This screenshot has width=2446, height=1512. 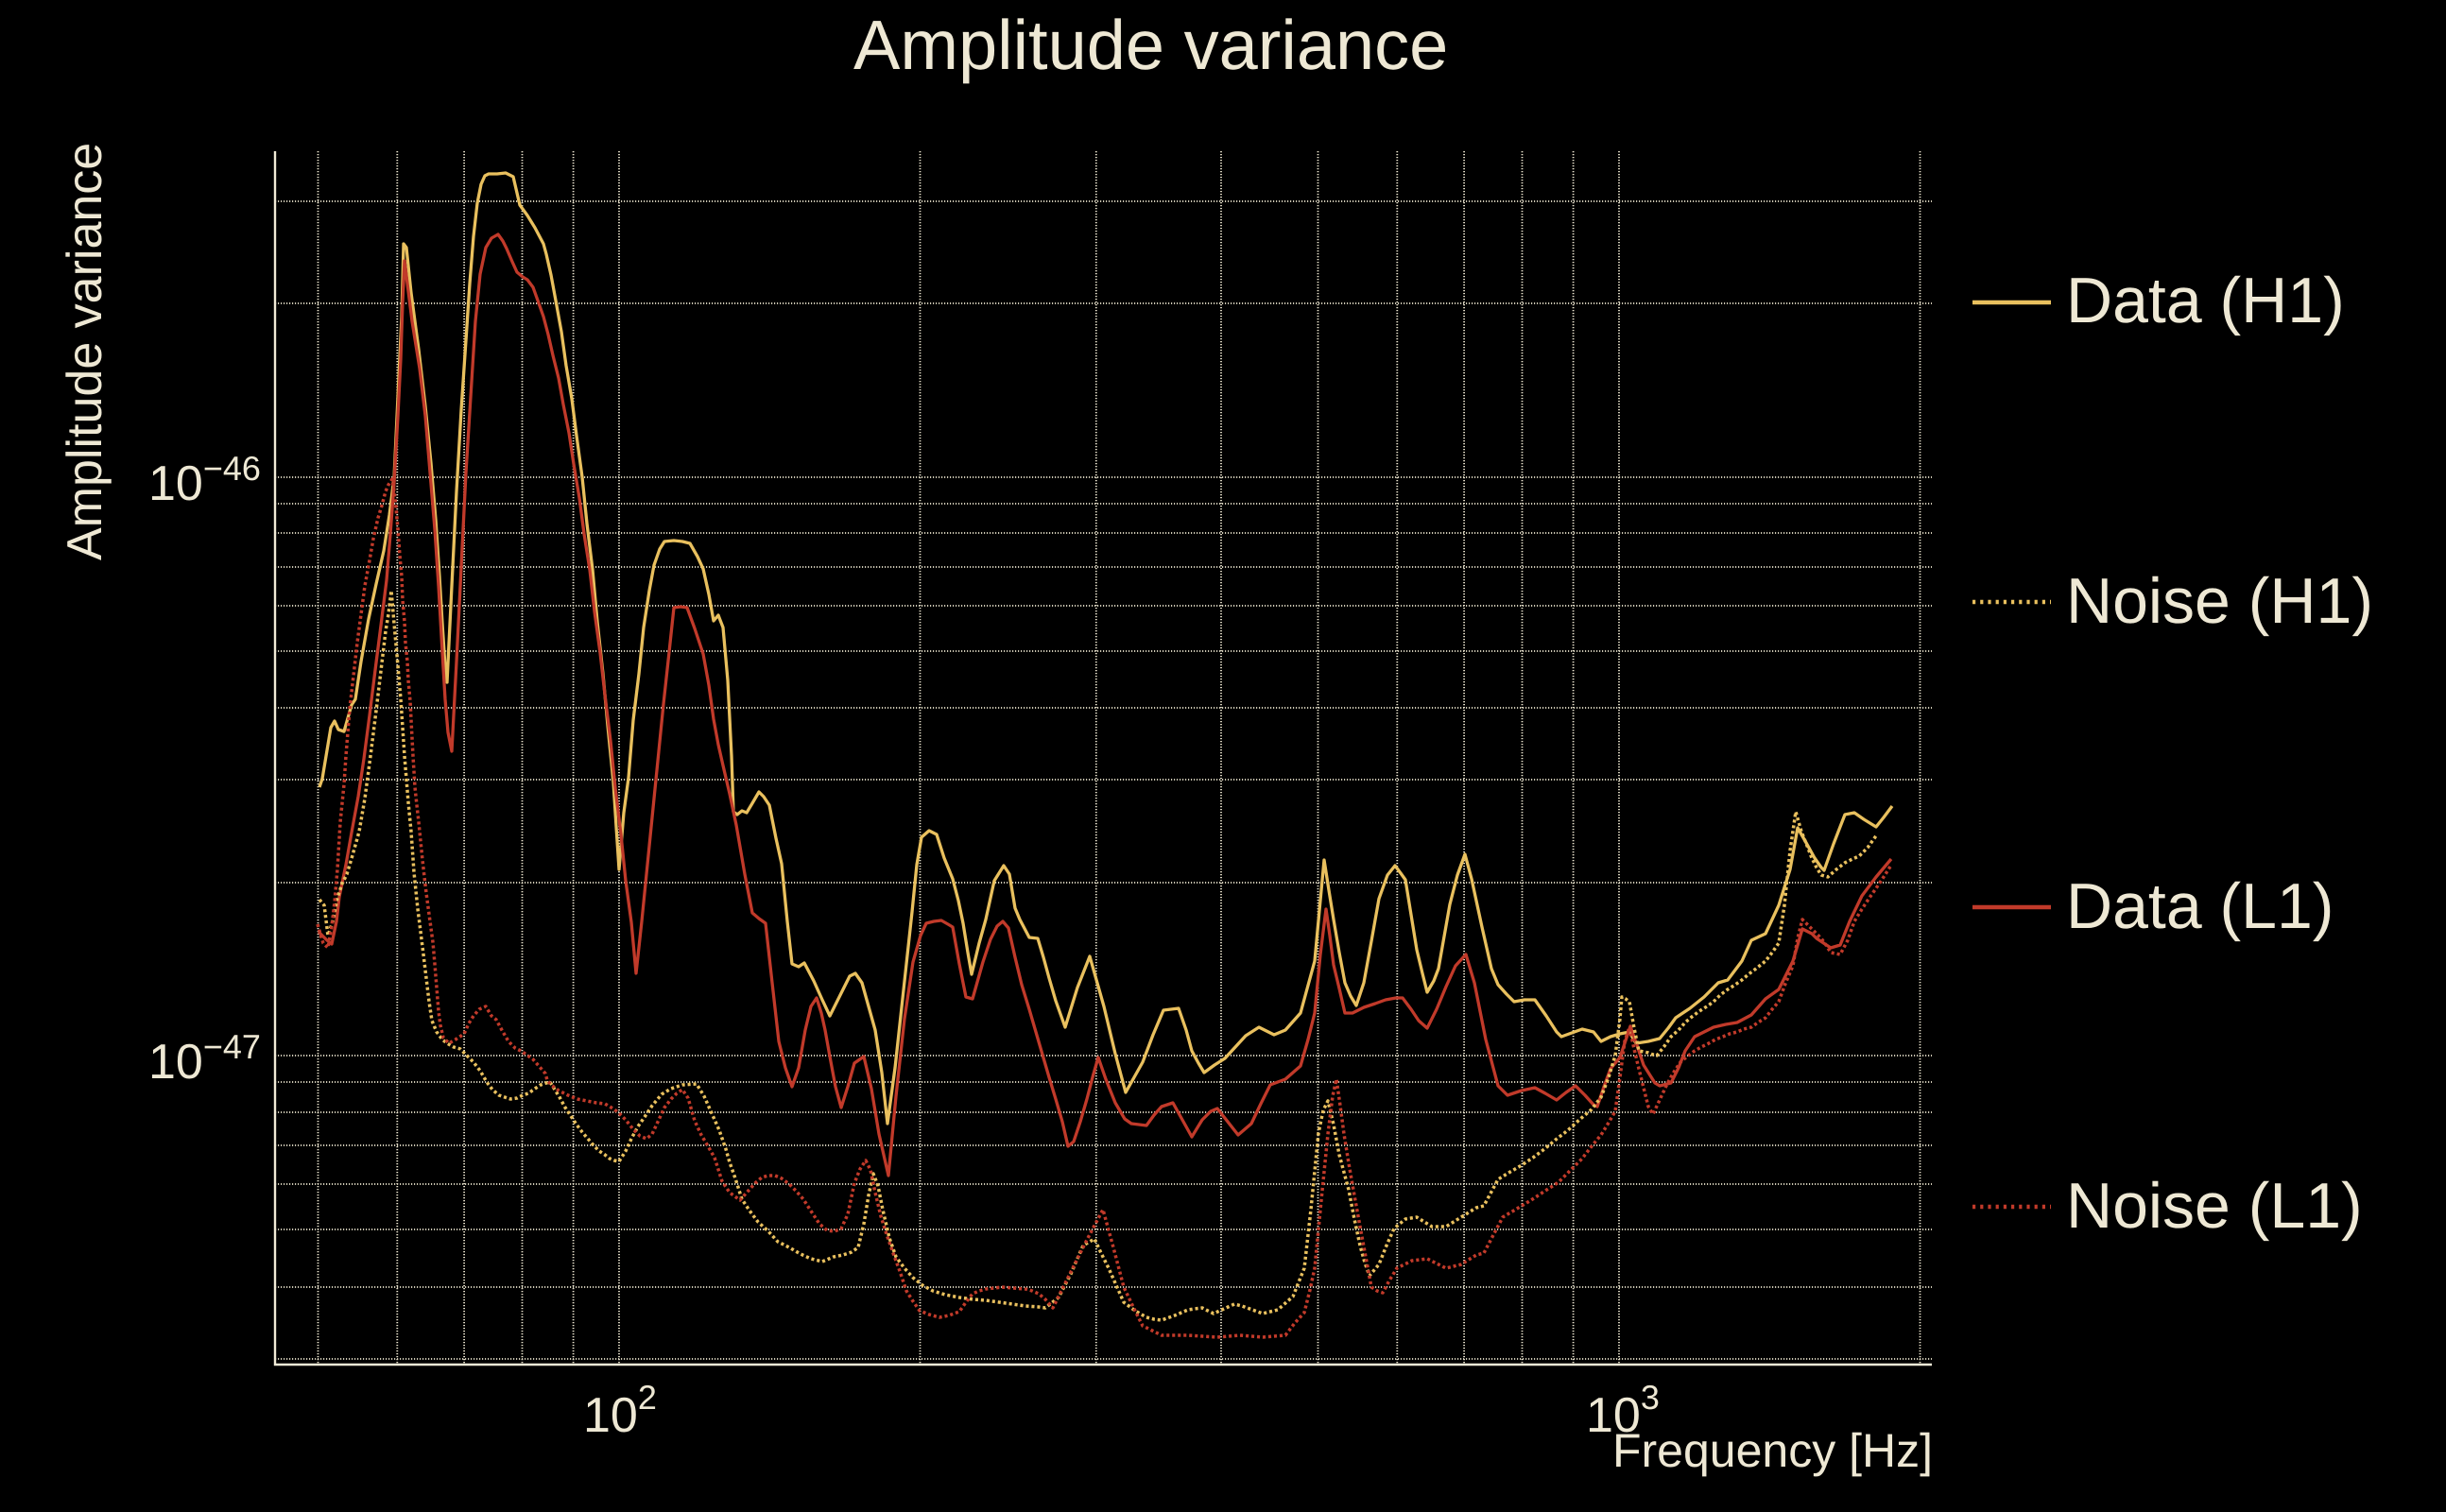 I want to click on svg-text: 10−46, so click(x=205, y=480).